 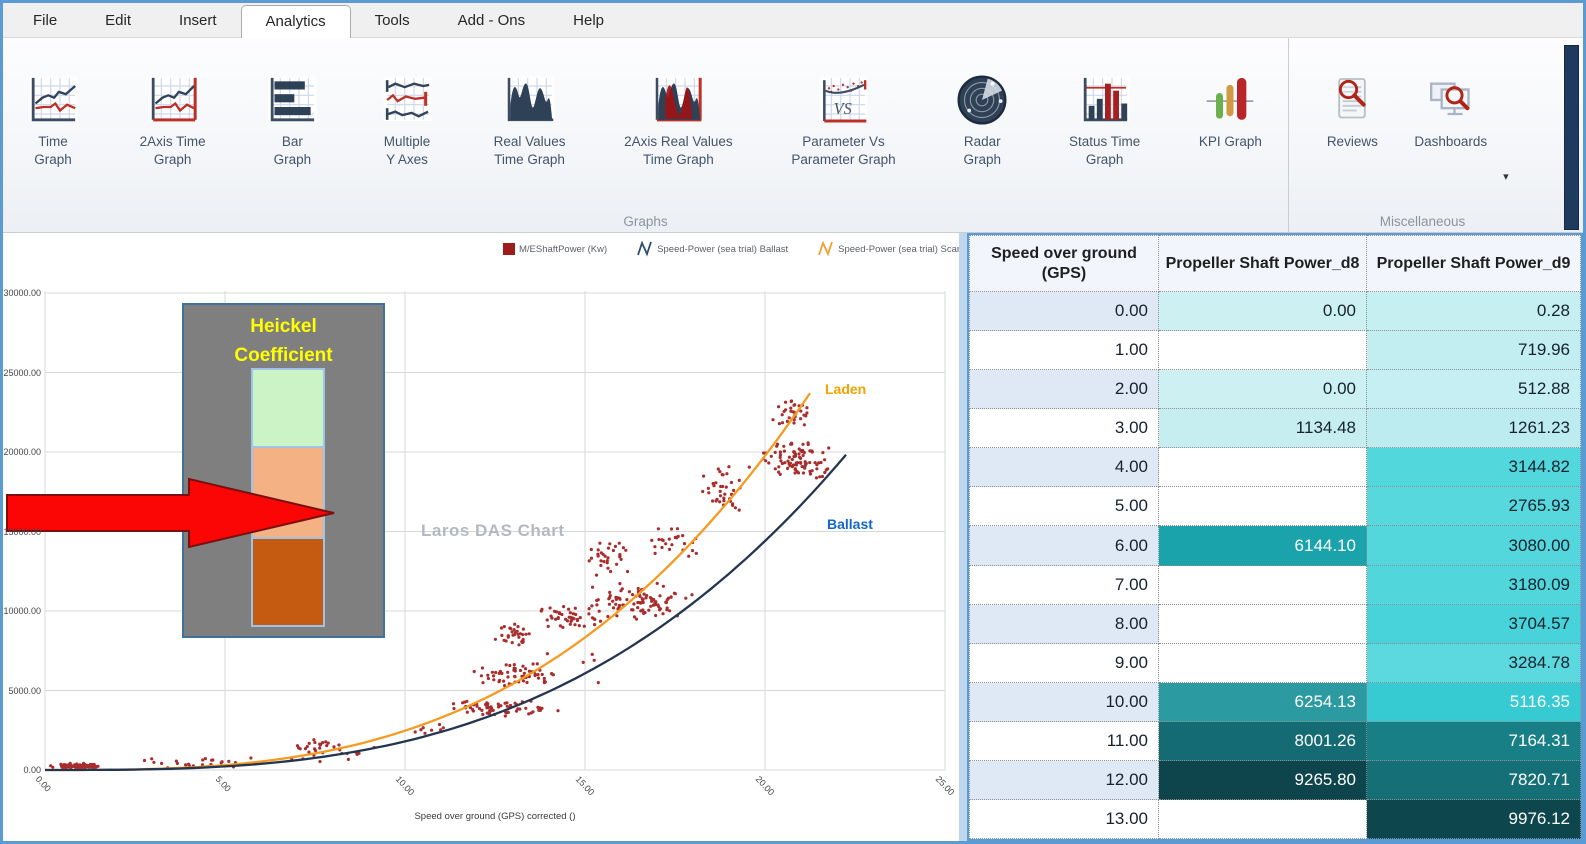 What do you see at coordinates (1064, 468) in the screenshot?
I see `cell-speed: 4.00` at bounding box center [1064, 468].